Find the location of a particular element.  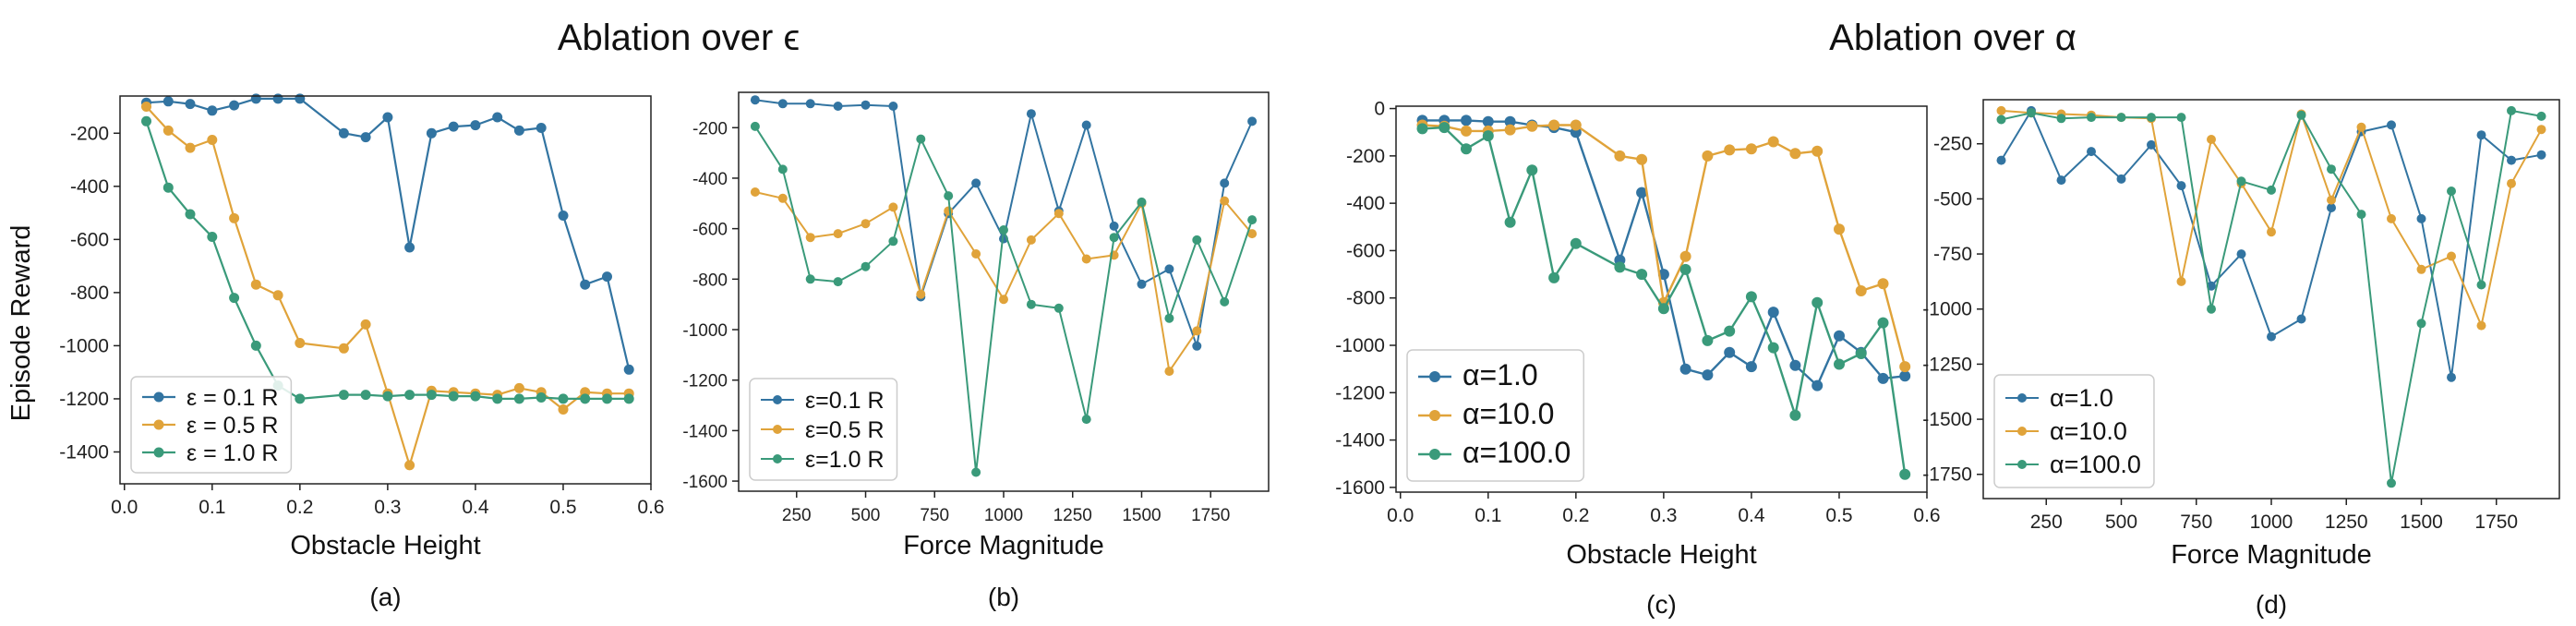

x-axis-label: Obstacle Height is located at coordinates (1661, 555).